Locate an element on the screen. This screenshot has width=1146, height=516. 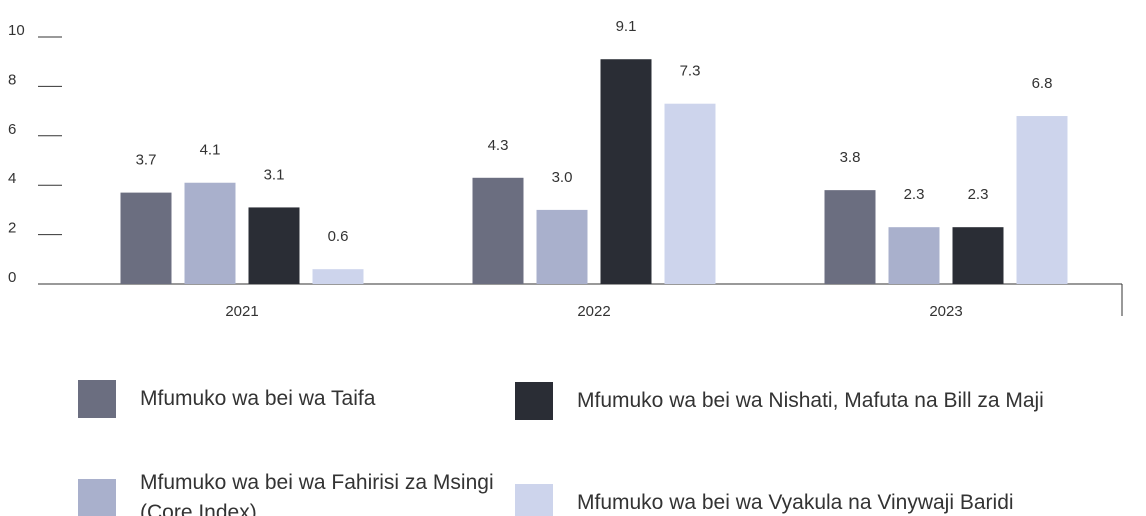
value-label: 6.8 is located at coordinates (1042, 83).